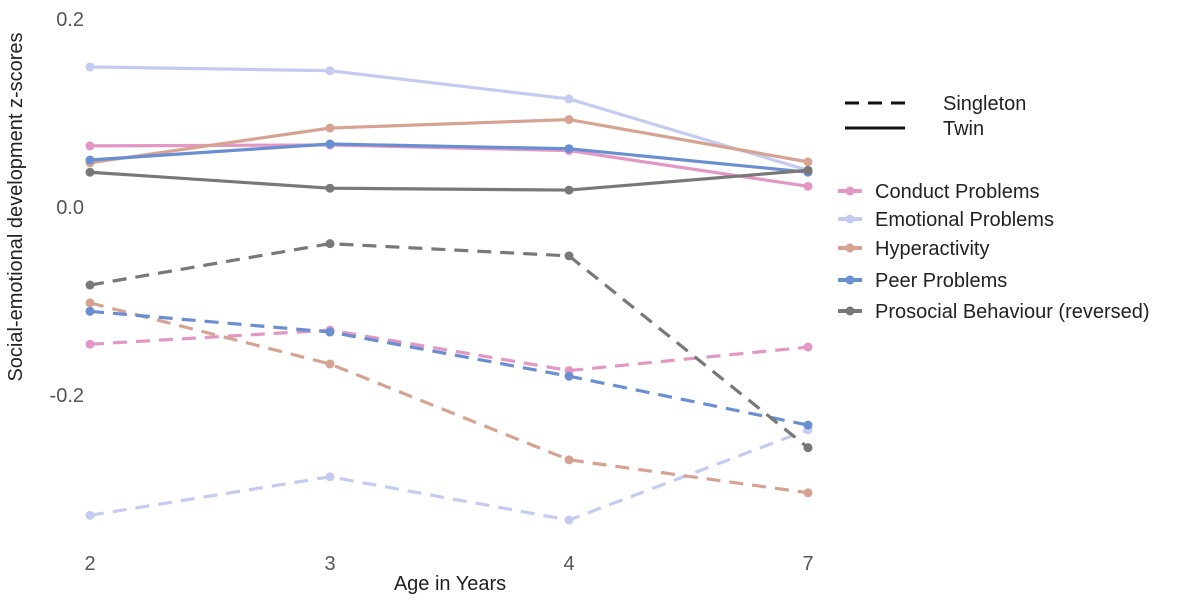 The image size is (1200, 599). Describe the element at coordinates (932, 249) in the screenshot. I see `legend-series-label: Hyperactivity` at that location.